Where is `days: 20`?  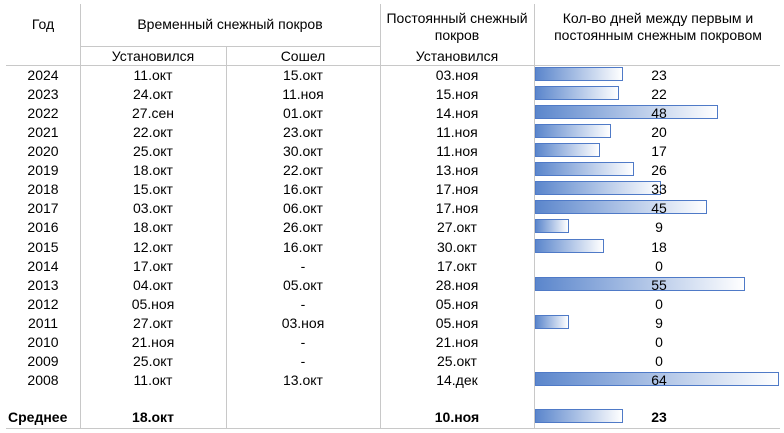 days: 20 is located at coordinates (659, 132).